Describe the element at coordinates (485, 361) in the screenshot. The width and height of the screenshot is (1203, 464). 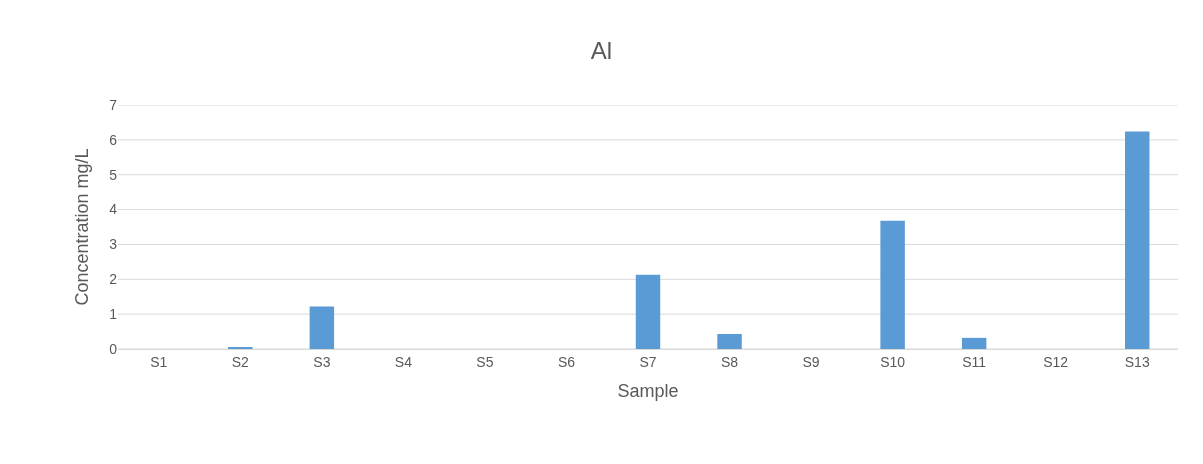
I see `x-tick-label: S5` at that location.